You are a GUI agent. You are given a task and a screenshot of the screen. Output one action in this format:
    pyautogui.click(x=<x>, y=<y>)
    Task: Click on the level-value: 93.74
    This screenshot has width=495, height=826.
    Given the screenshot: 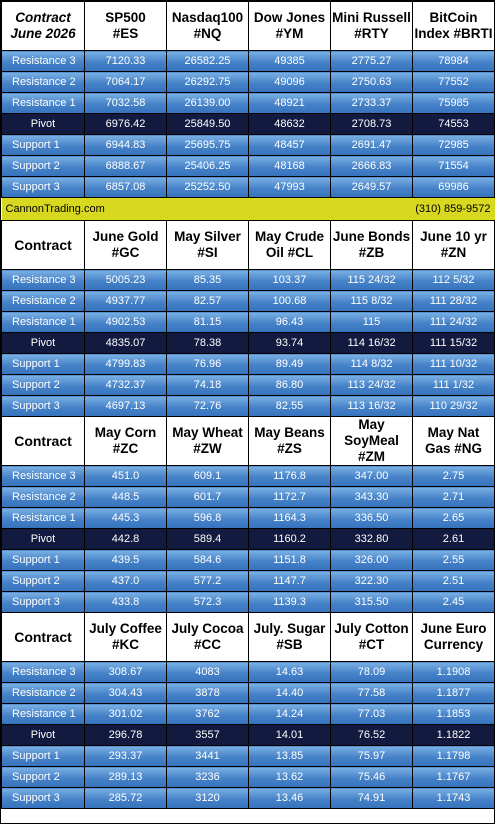 What is the action you would take?
    pyautogui.click(x=289, y=343)
    